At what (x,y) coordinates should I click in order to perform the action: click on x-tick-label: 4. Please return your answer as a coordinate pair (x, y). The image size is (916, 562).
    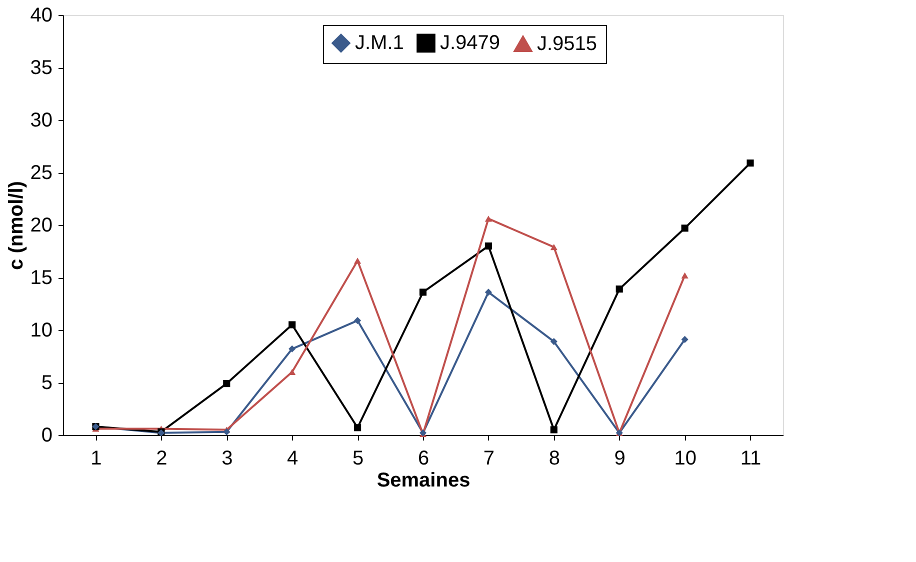
    Looking at the image, I should click on (292, 459).